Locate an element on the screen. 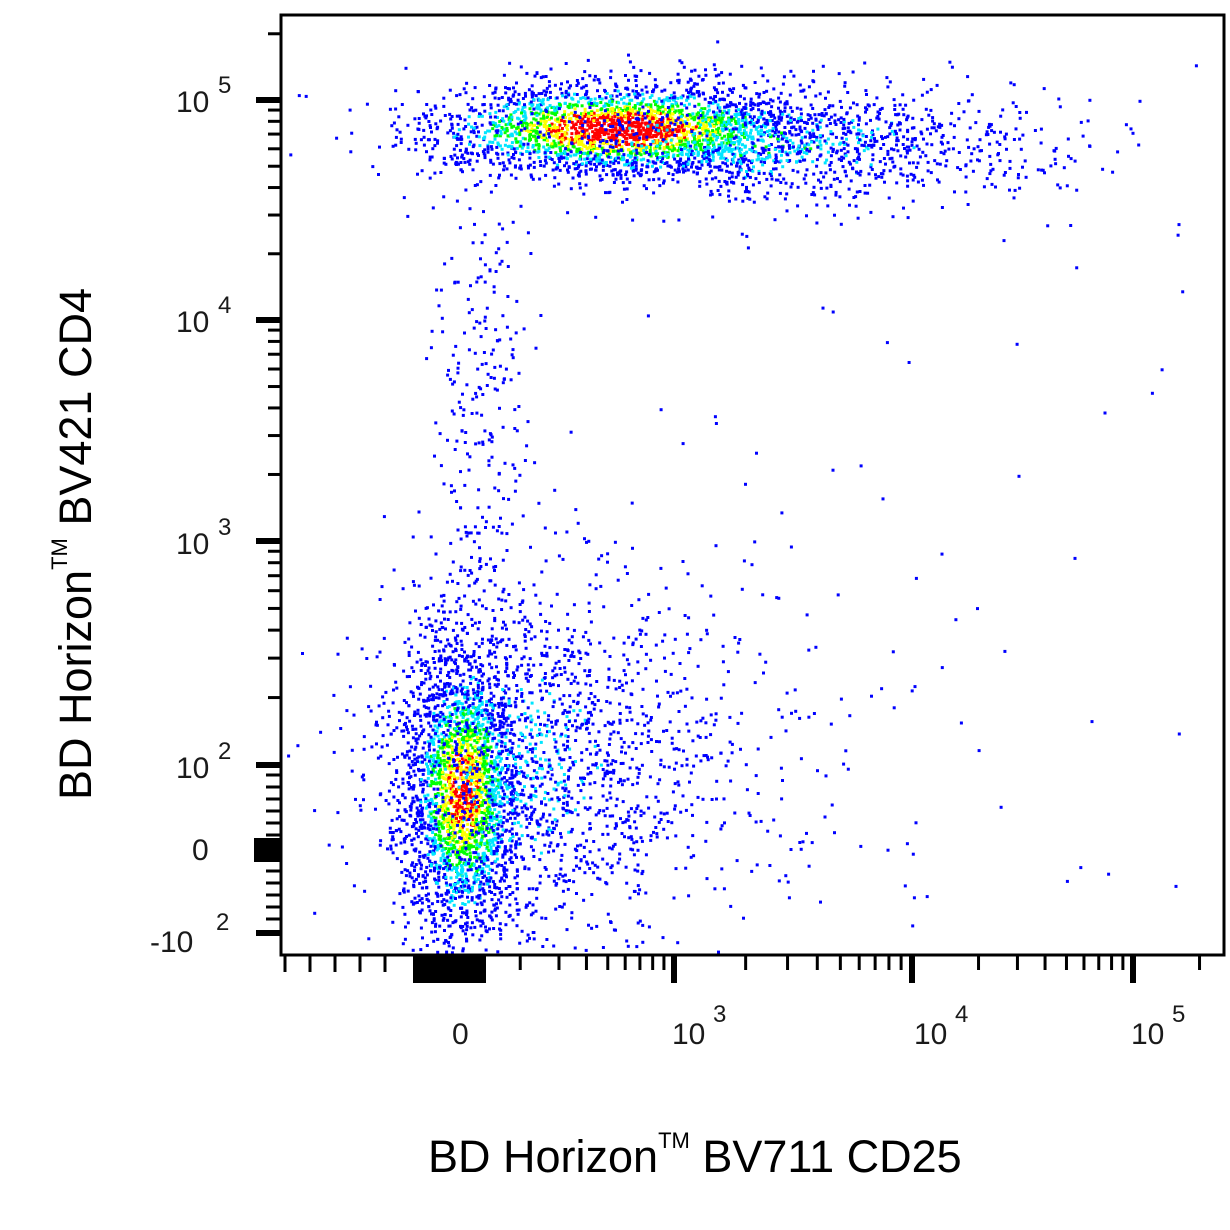 Image resolution: width=1230 pixels, height=1230 pixels. x-tick-label-0: 0 is located at coordinates (460, 1034).